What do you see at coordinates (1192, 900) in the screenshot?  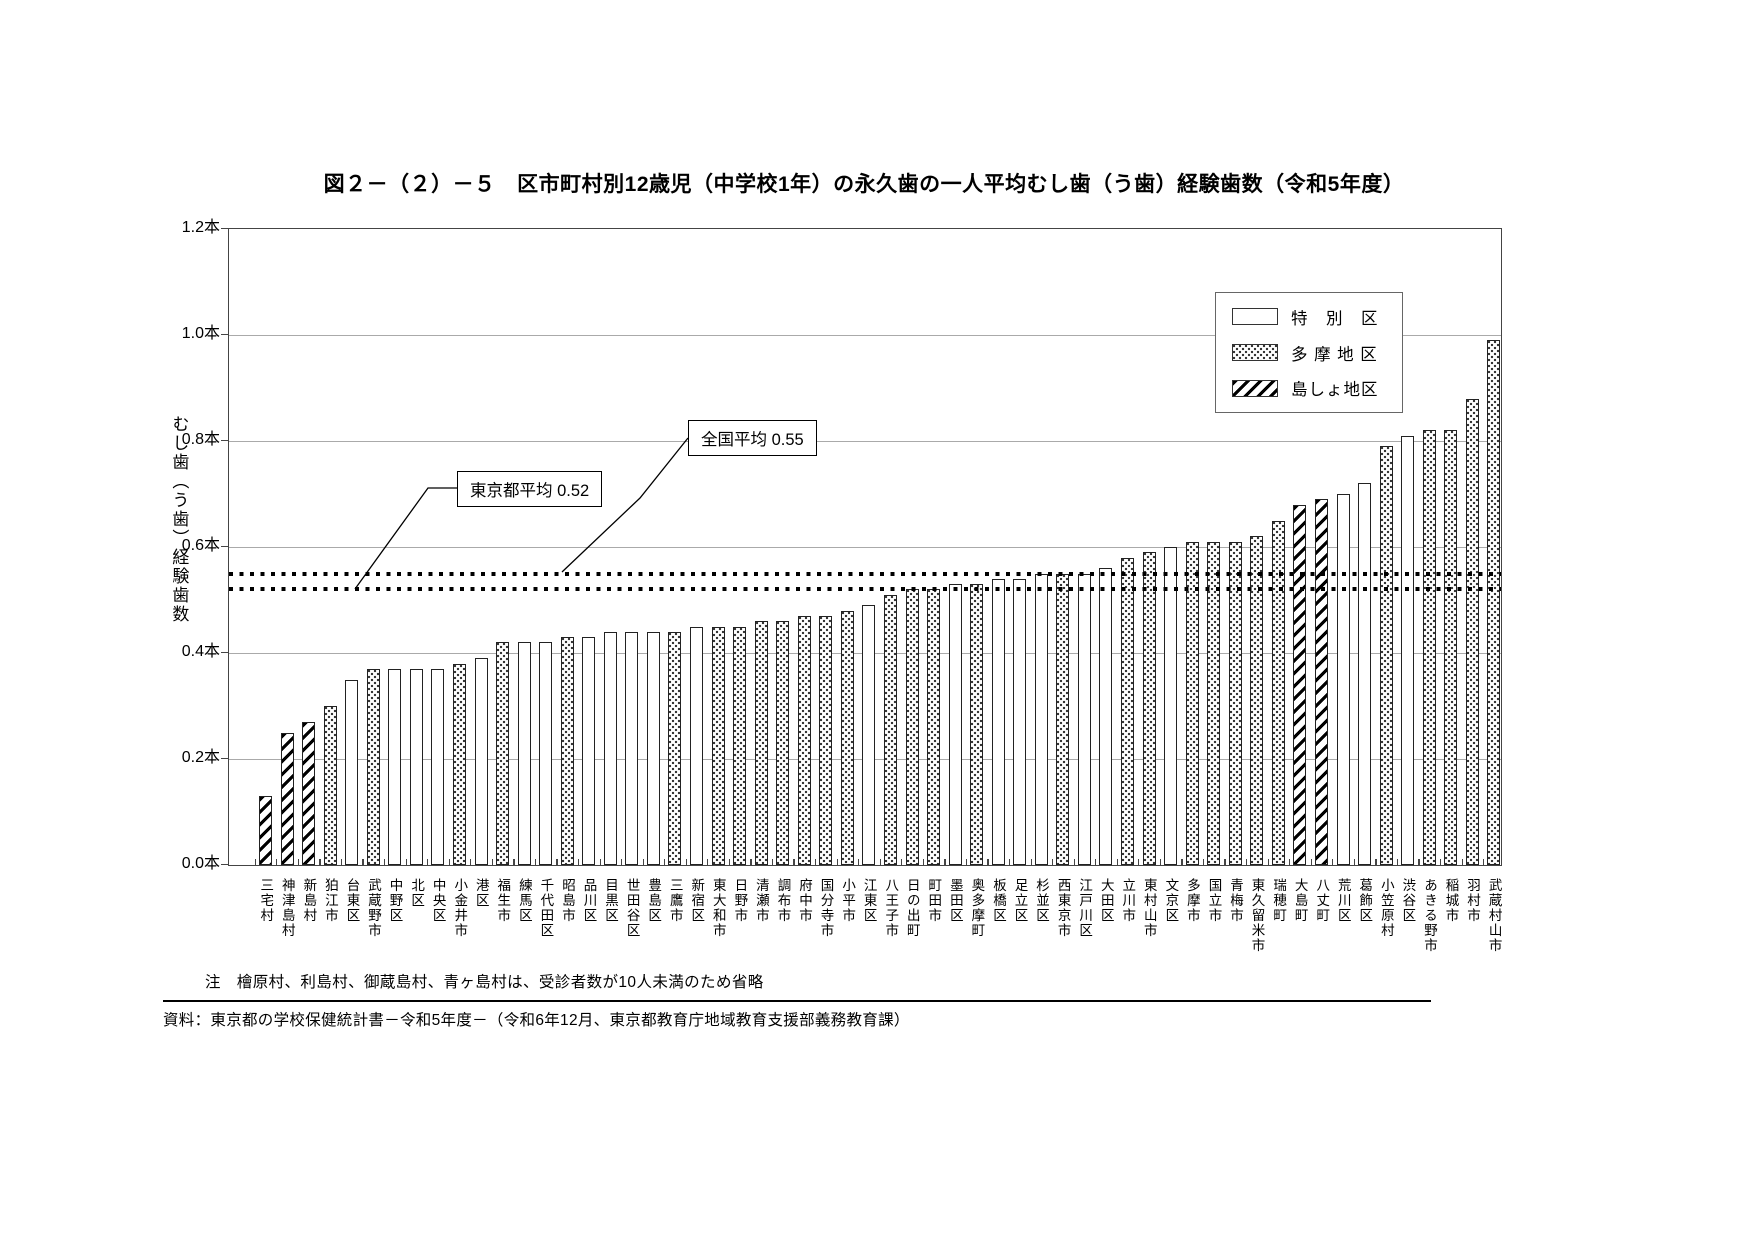 I see `x-axis-label: 多摩市` at bounding box center [1192, 900].